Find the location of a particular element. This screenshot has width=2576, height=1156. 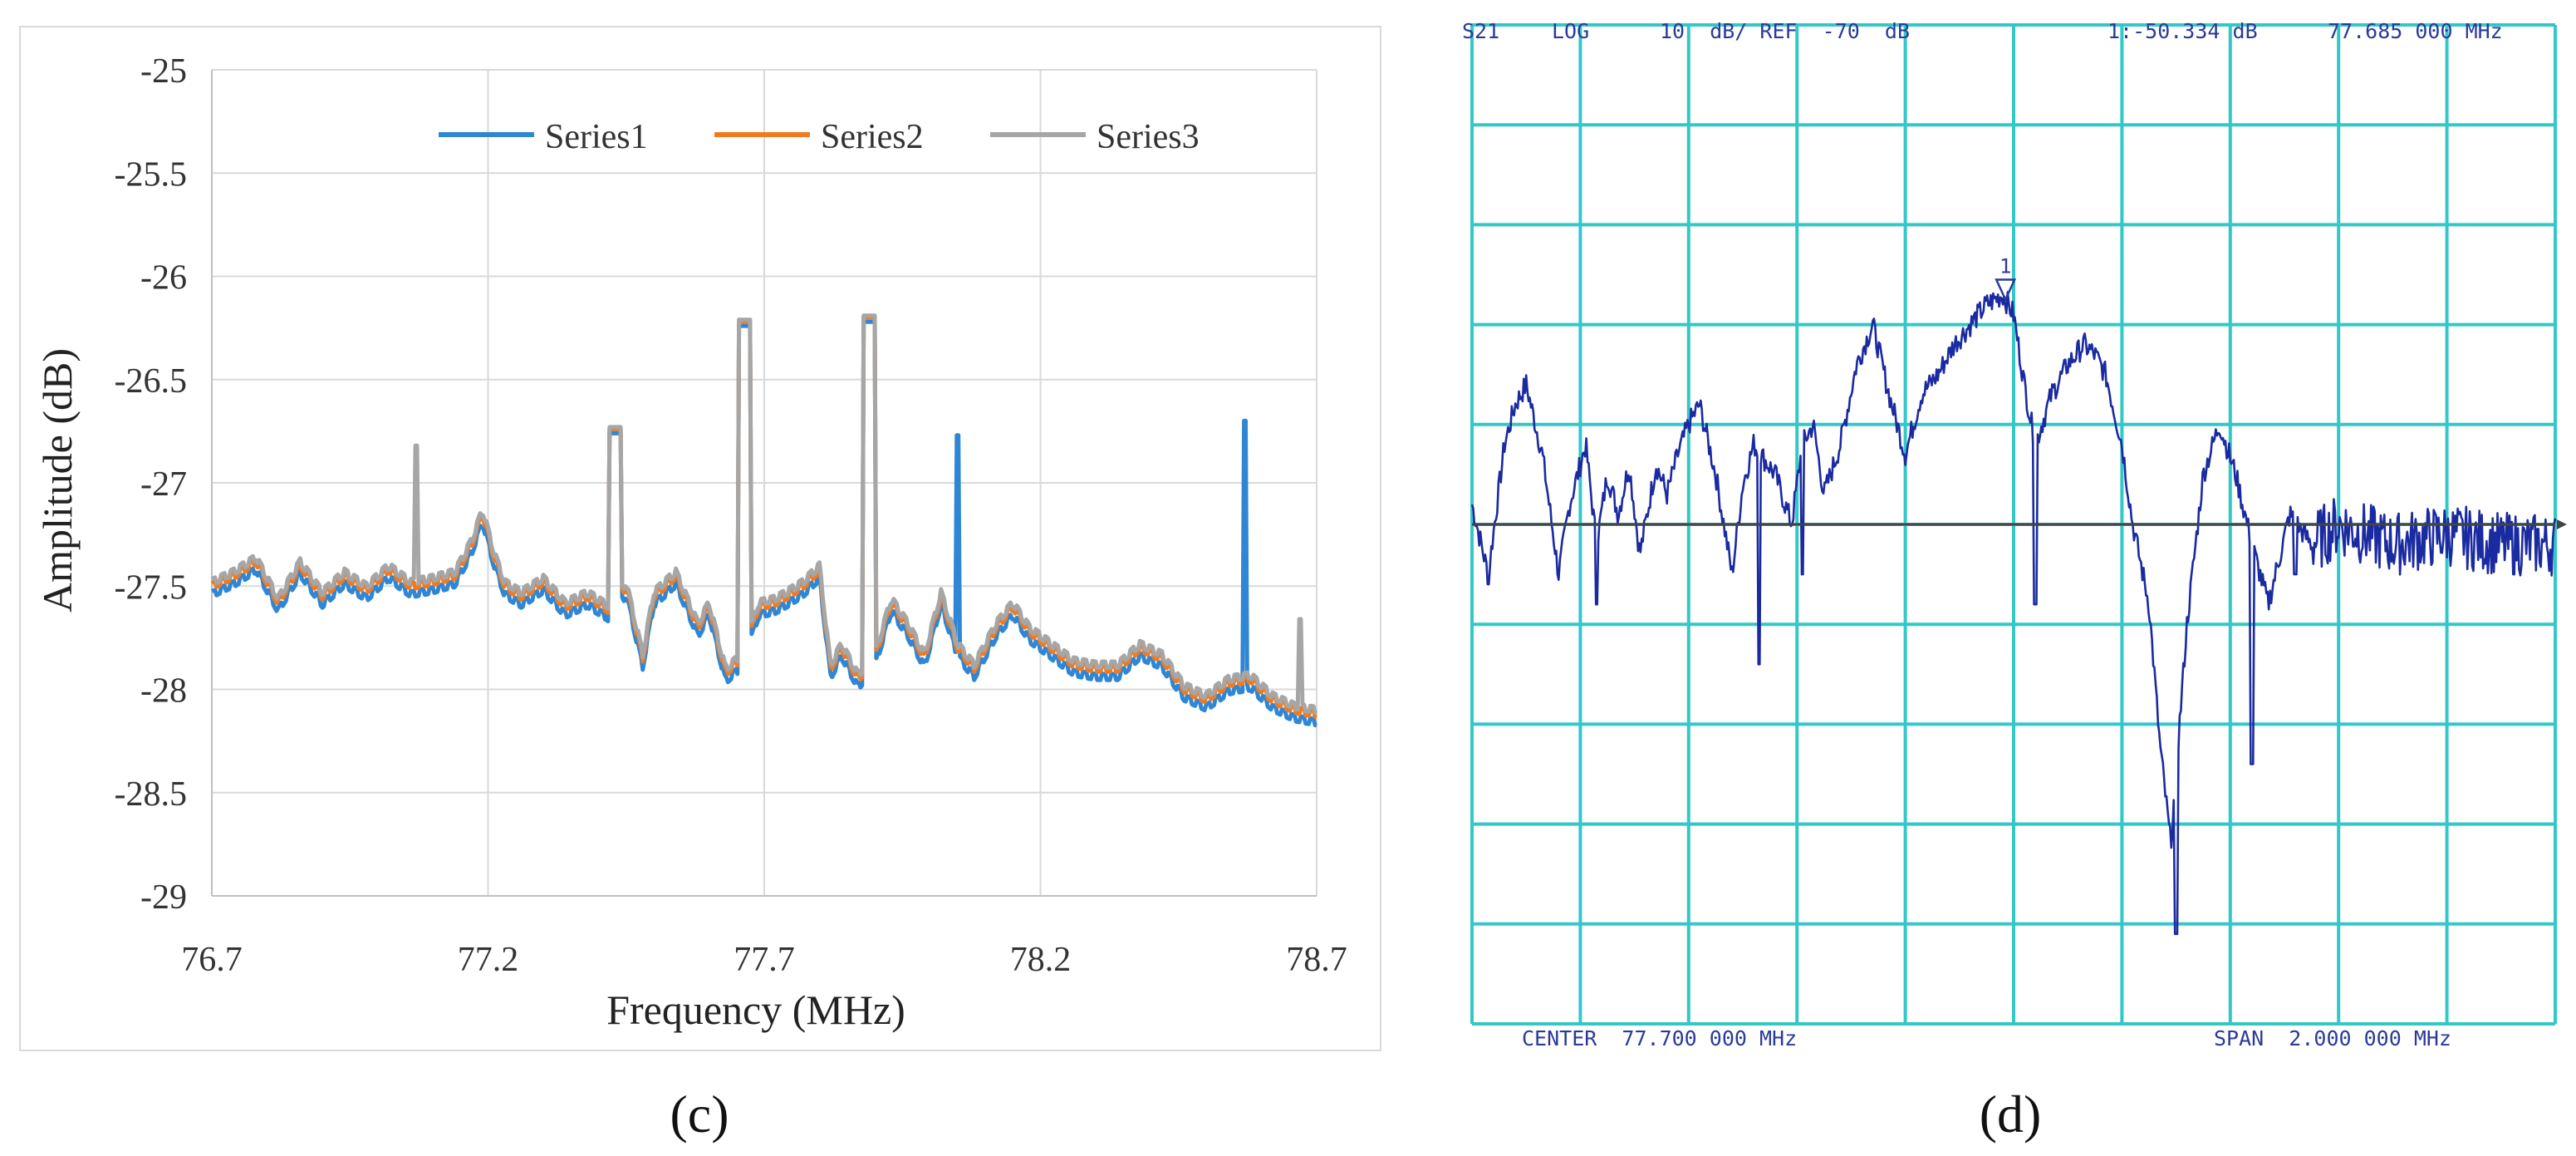

panel-c-x-tick-label: 76.7 is located at coordinates (212, 960).